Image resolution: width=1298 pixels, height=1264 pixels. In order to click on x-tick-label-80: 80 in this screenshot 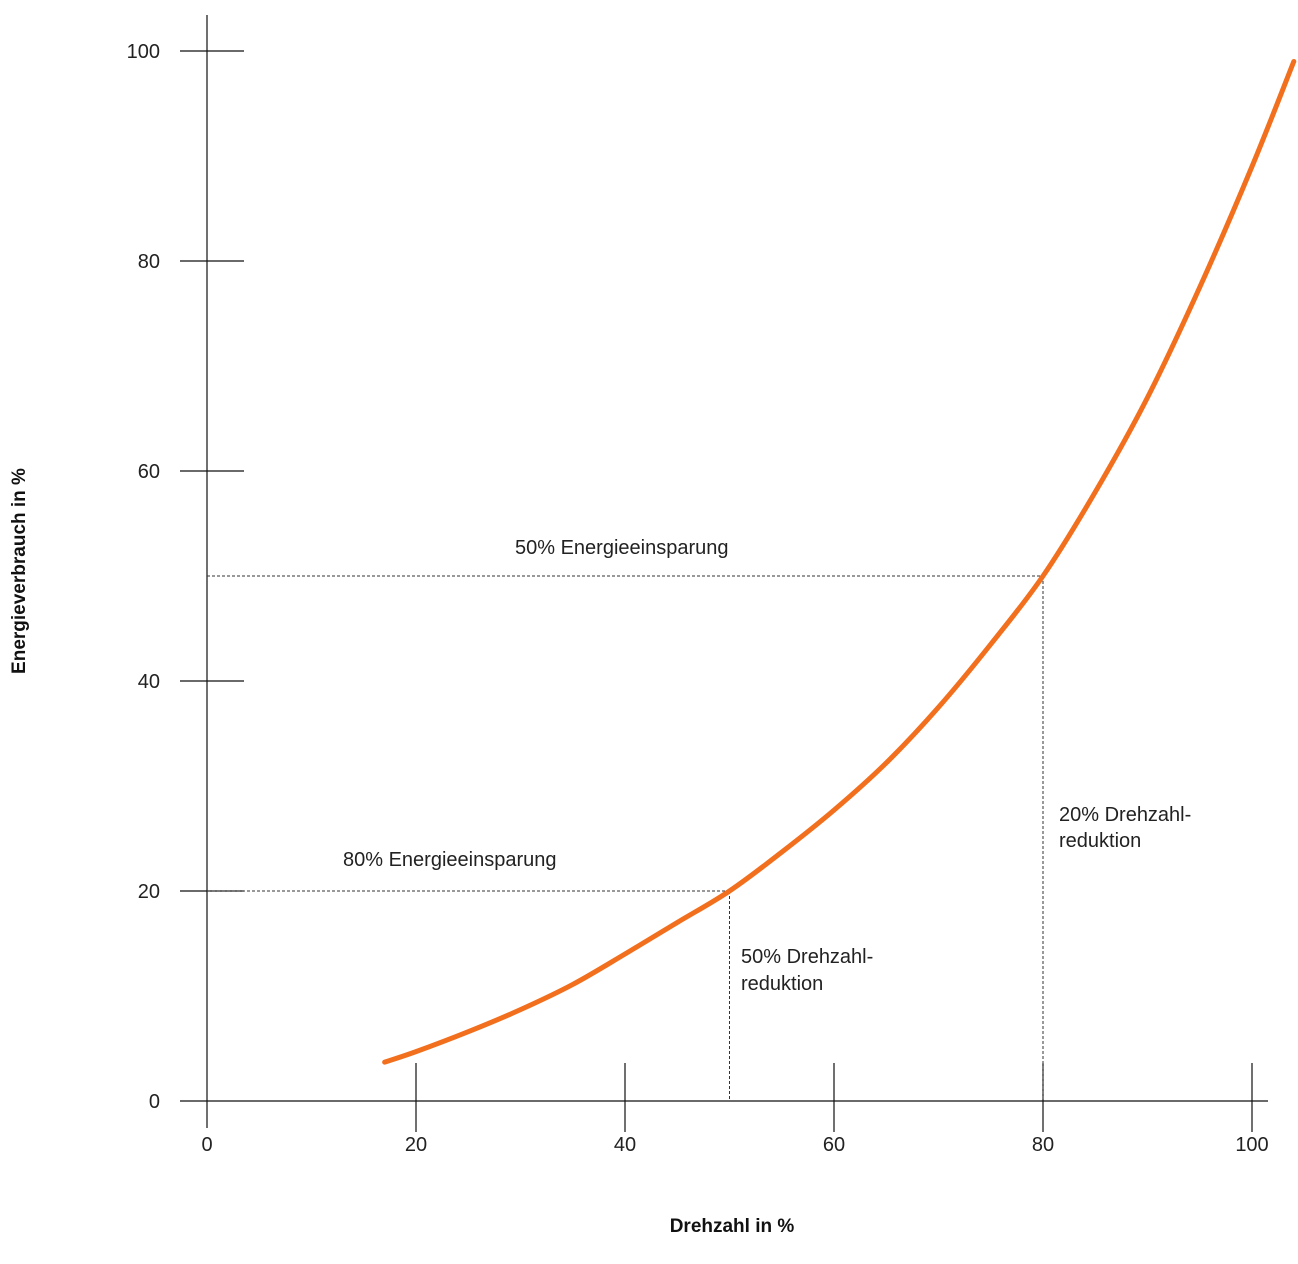, I will do `click(1043, 1145)`.